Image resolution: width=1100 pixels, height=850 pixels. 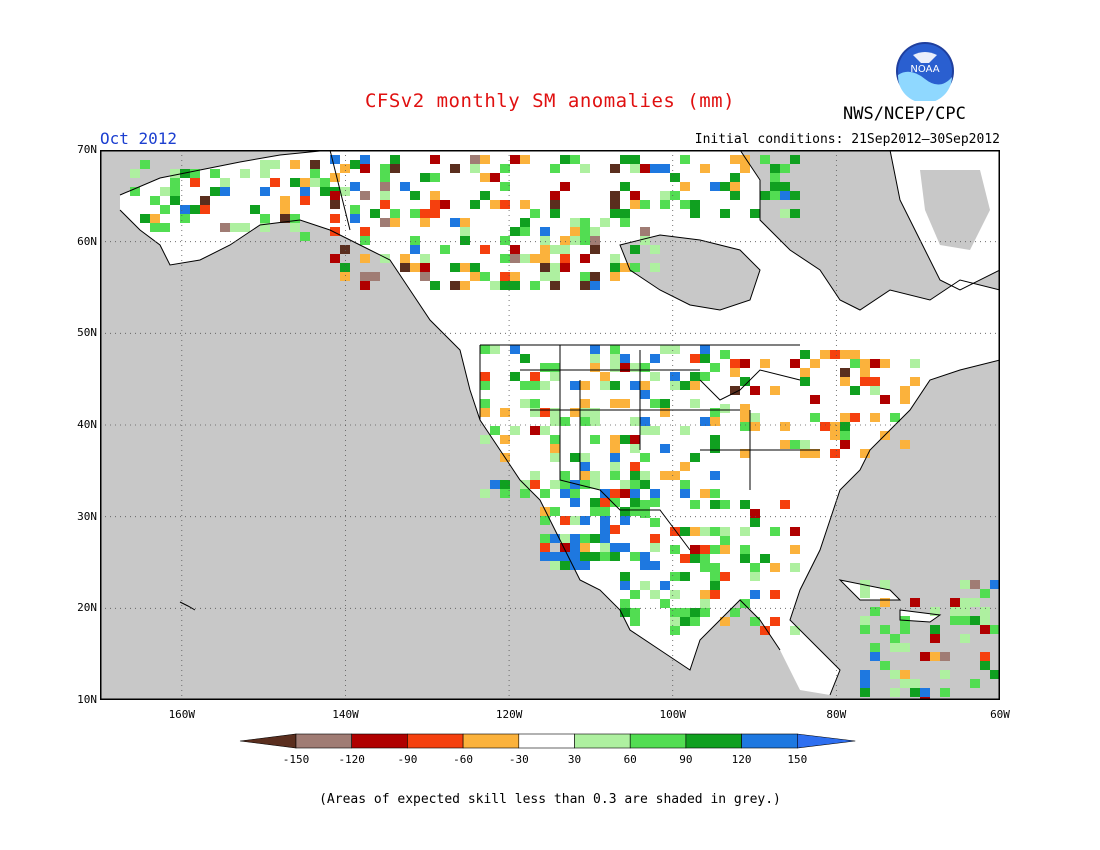 What do you see at coordinates (509, 714) in the screenshot?
I see `lon-tick-label: 120W` at bounding box center [509, 714].